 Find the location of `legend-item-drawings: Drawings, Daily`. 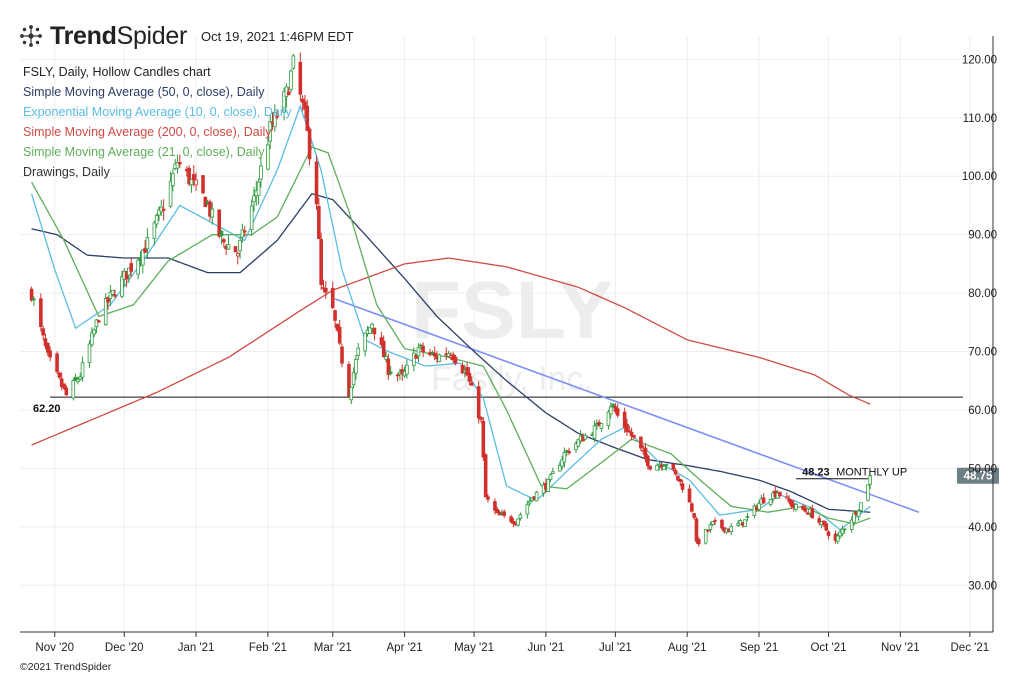

legend-item-drawings: Drawings, Daily is located at coordinates (66, 172).